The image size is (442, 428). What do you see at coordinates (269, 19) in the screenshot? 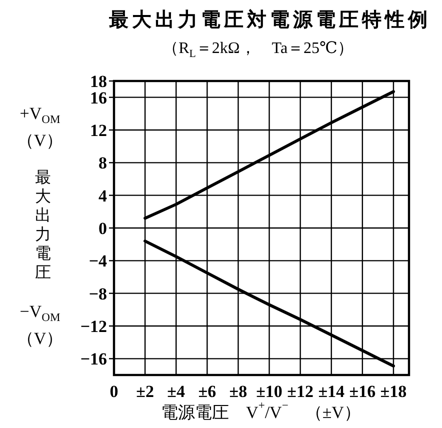
I see `chart-title: 最大出力電圧対電源電圧特性例` at bounding box center [269, 19].